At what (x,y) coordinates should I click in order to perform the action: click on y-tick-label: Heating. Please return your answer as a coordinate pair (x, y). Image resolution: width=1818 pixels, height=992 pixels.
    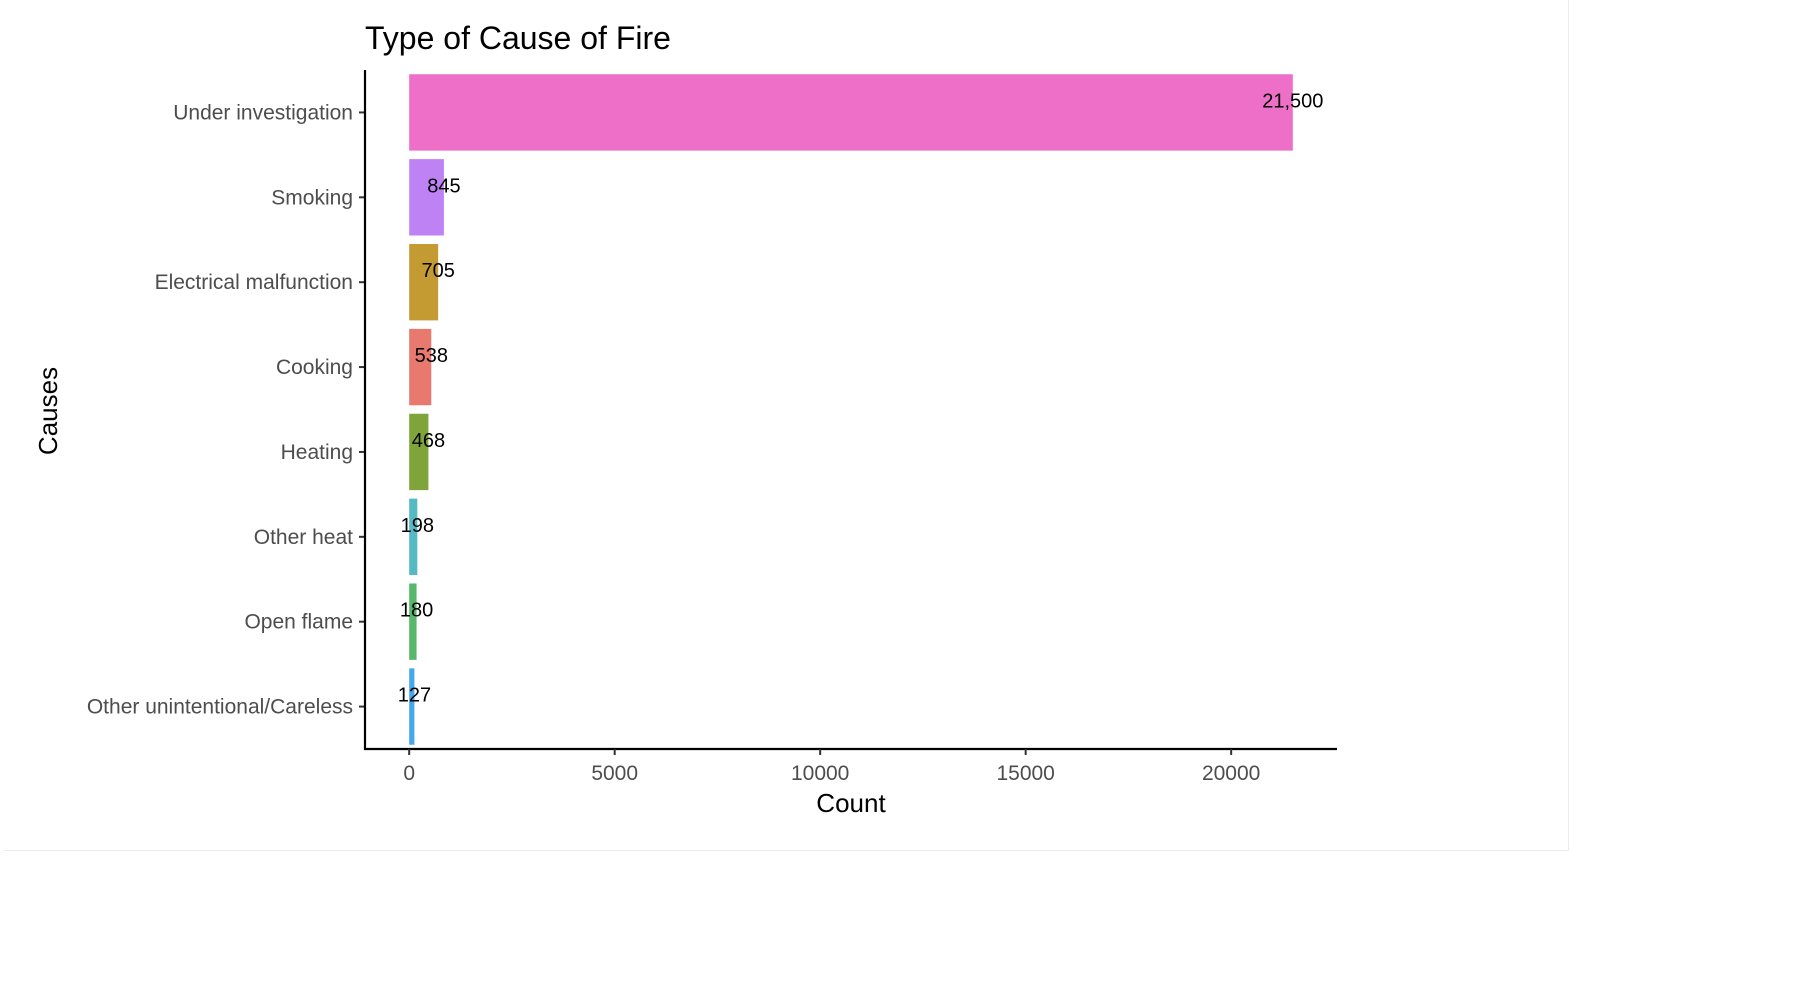
    Looking at the image, I should click on (317, 452).